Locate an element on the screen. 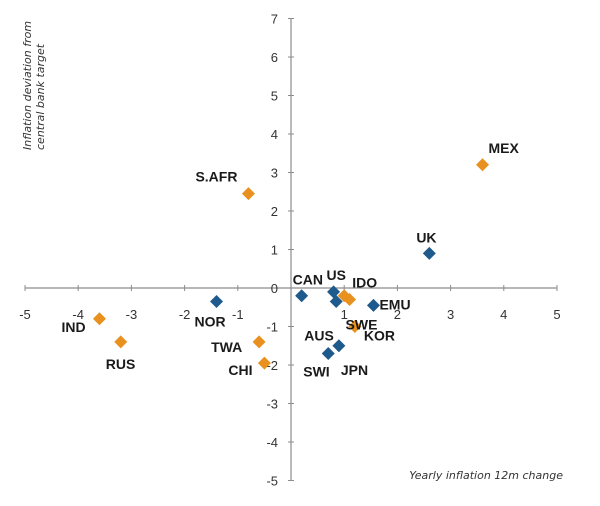 The width and height of the screenshot is (600, 506). point-swe is located at coordinates (350, 300).